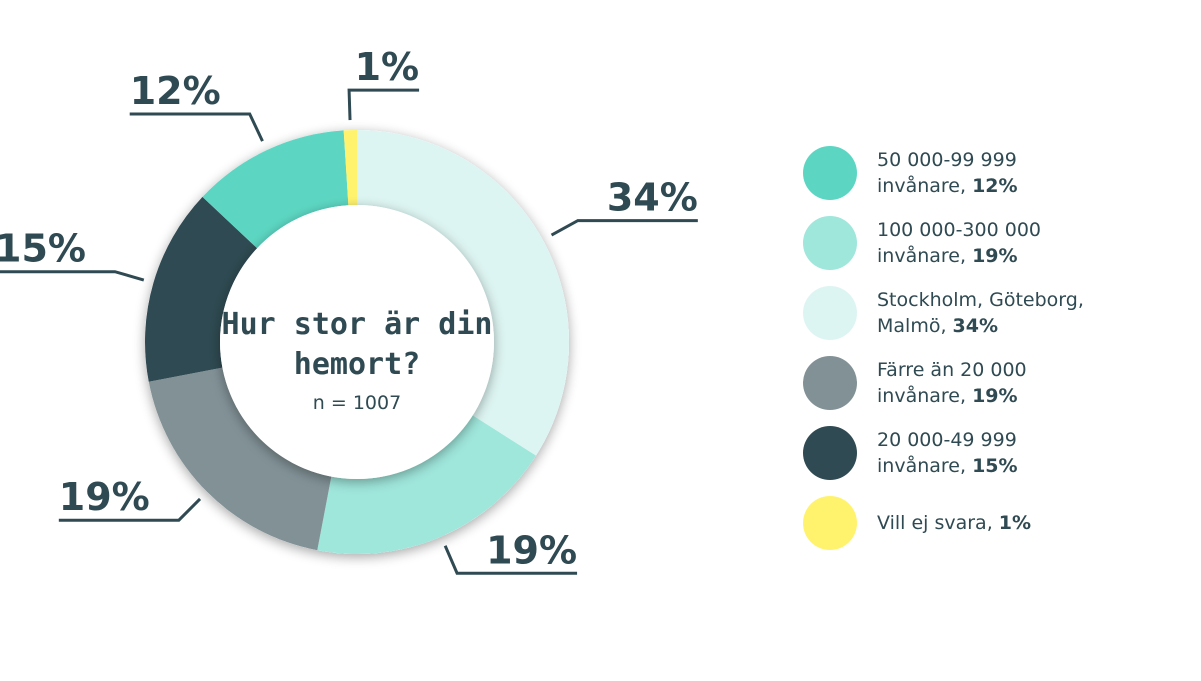  What do you see at coordinates (995, 466) in the screenshot?
I see `legend-value: 15%` at bounding box center [995, 466].